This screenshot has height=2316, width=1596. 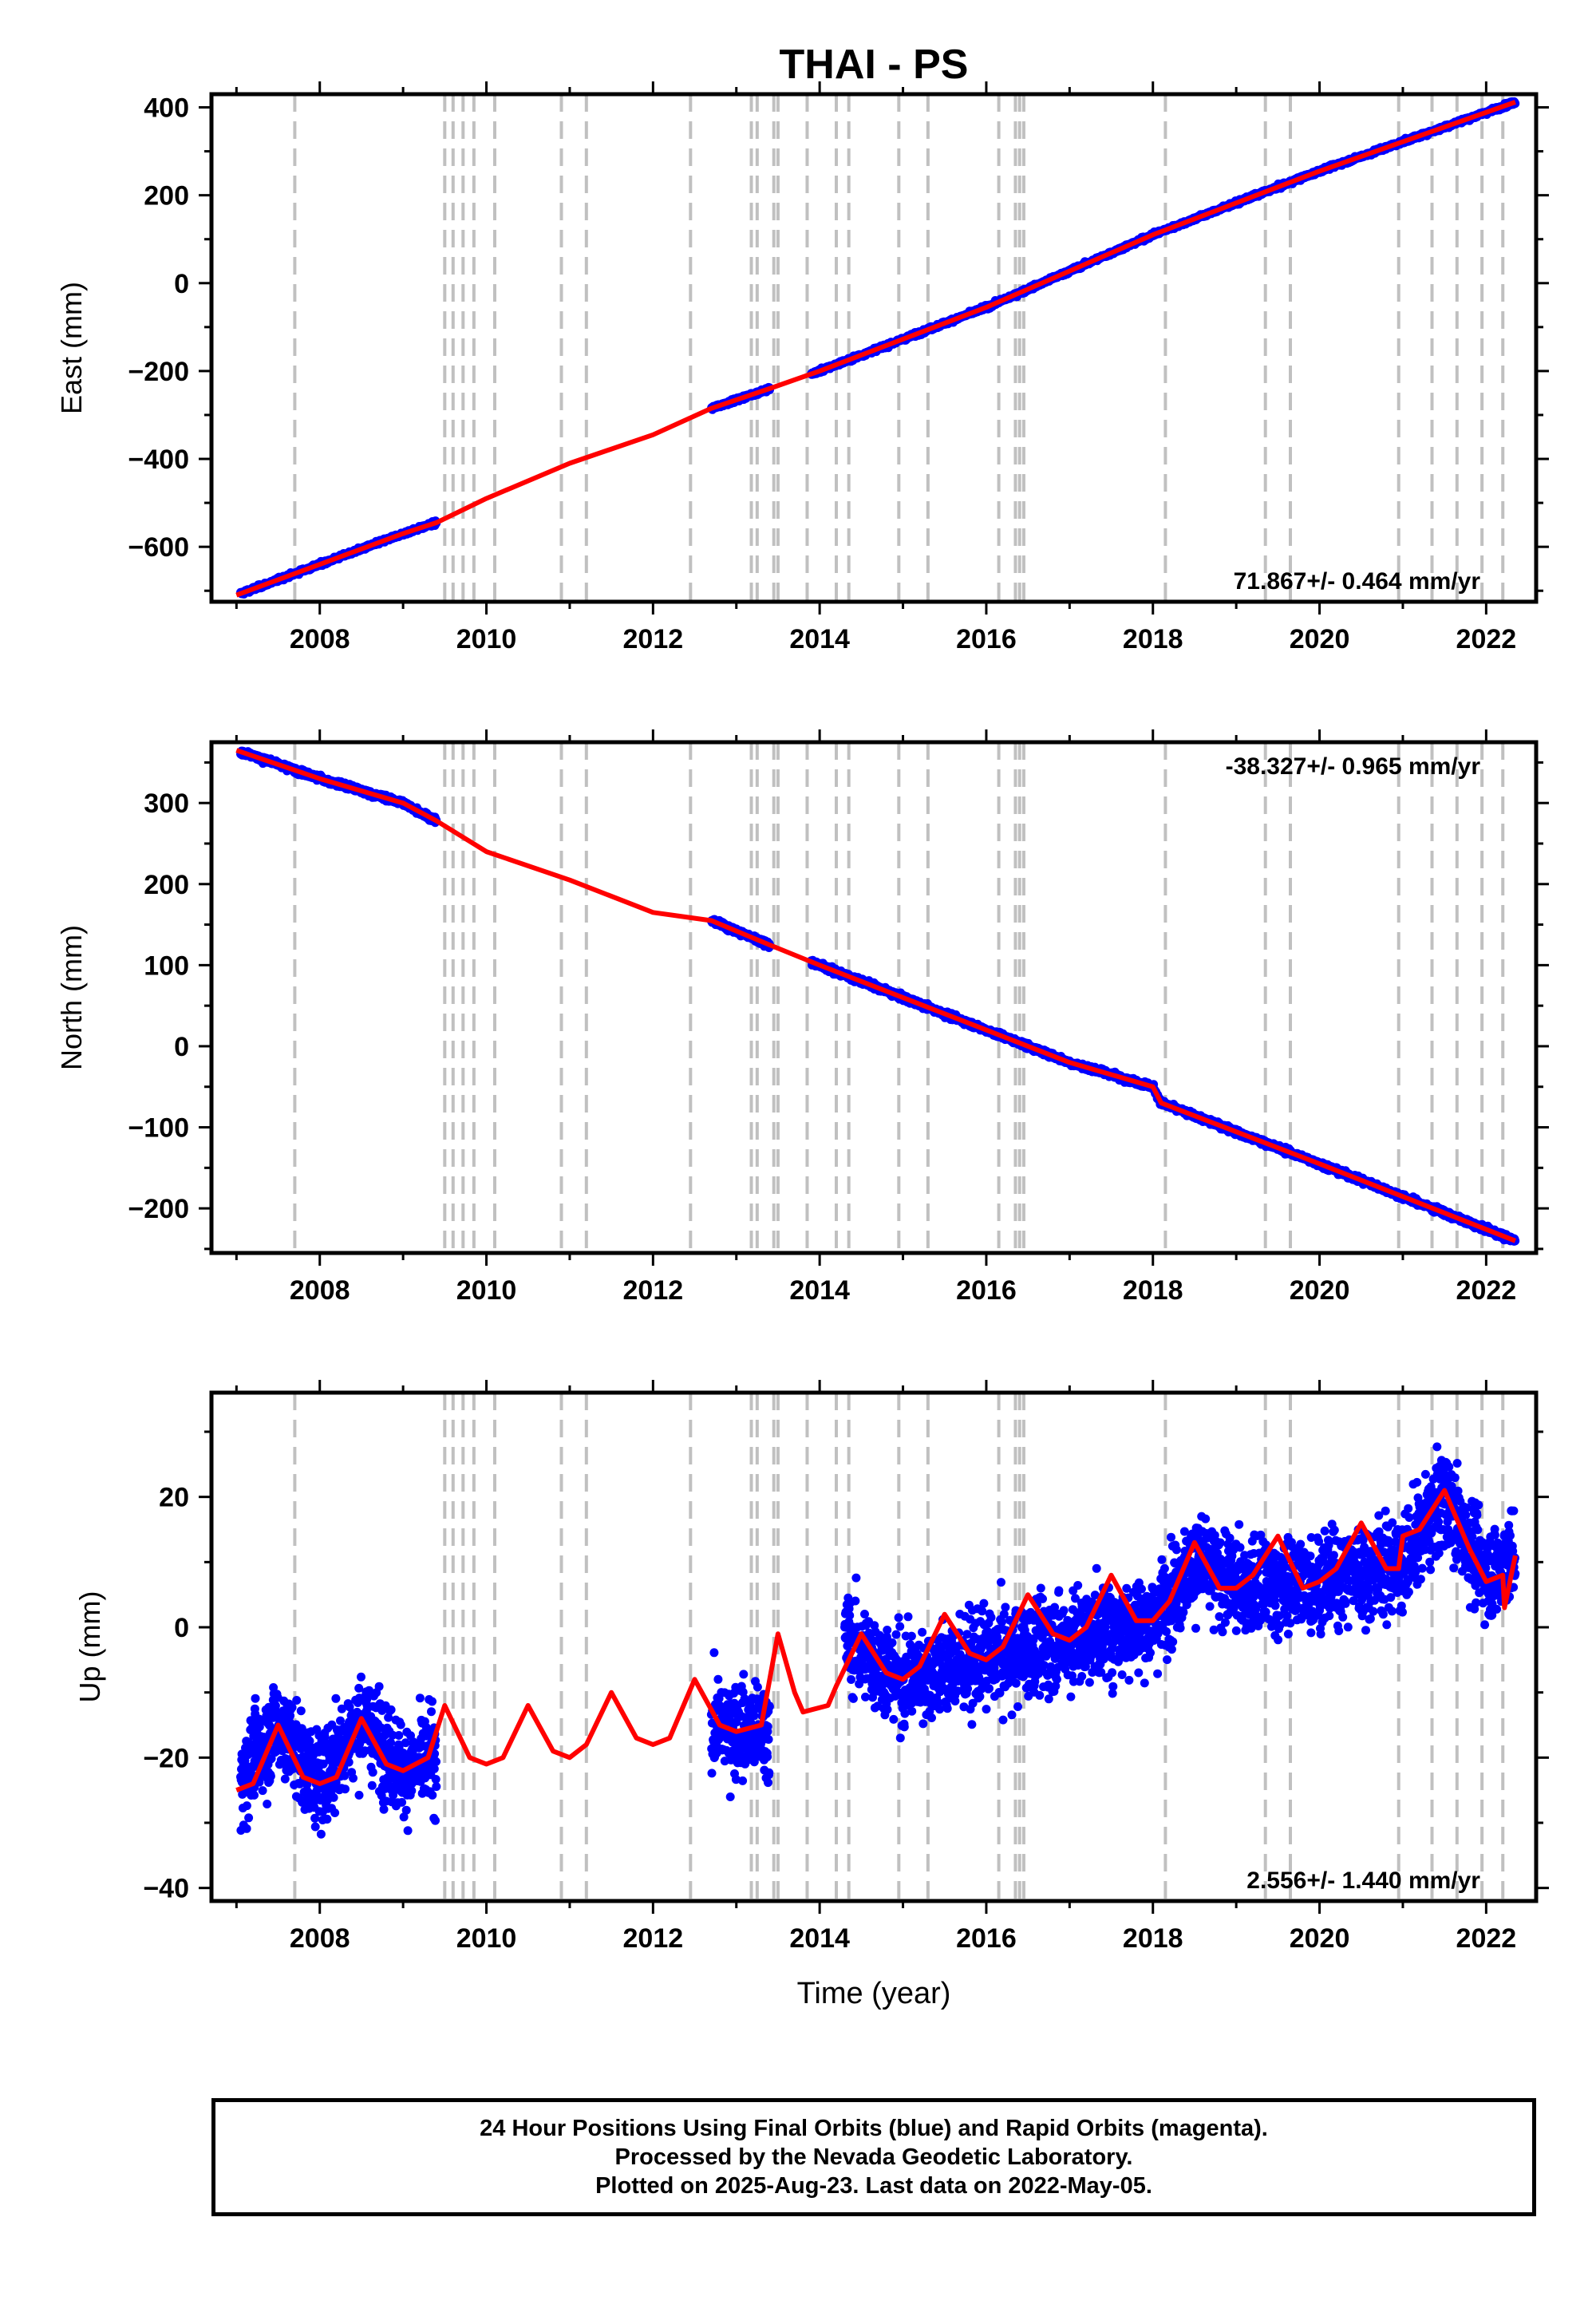 What do you see at coordinates (320, 639) in the screenshot?
I see `x-tick-label: 2008` at bounding box center [320, 639].